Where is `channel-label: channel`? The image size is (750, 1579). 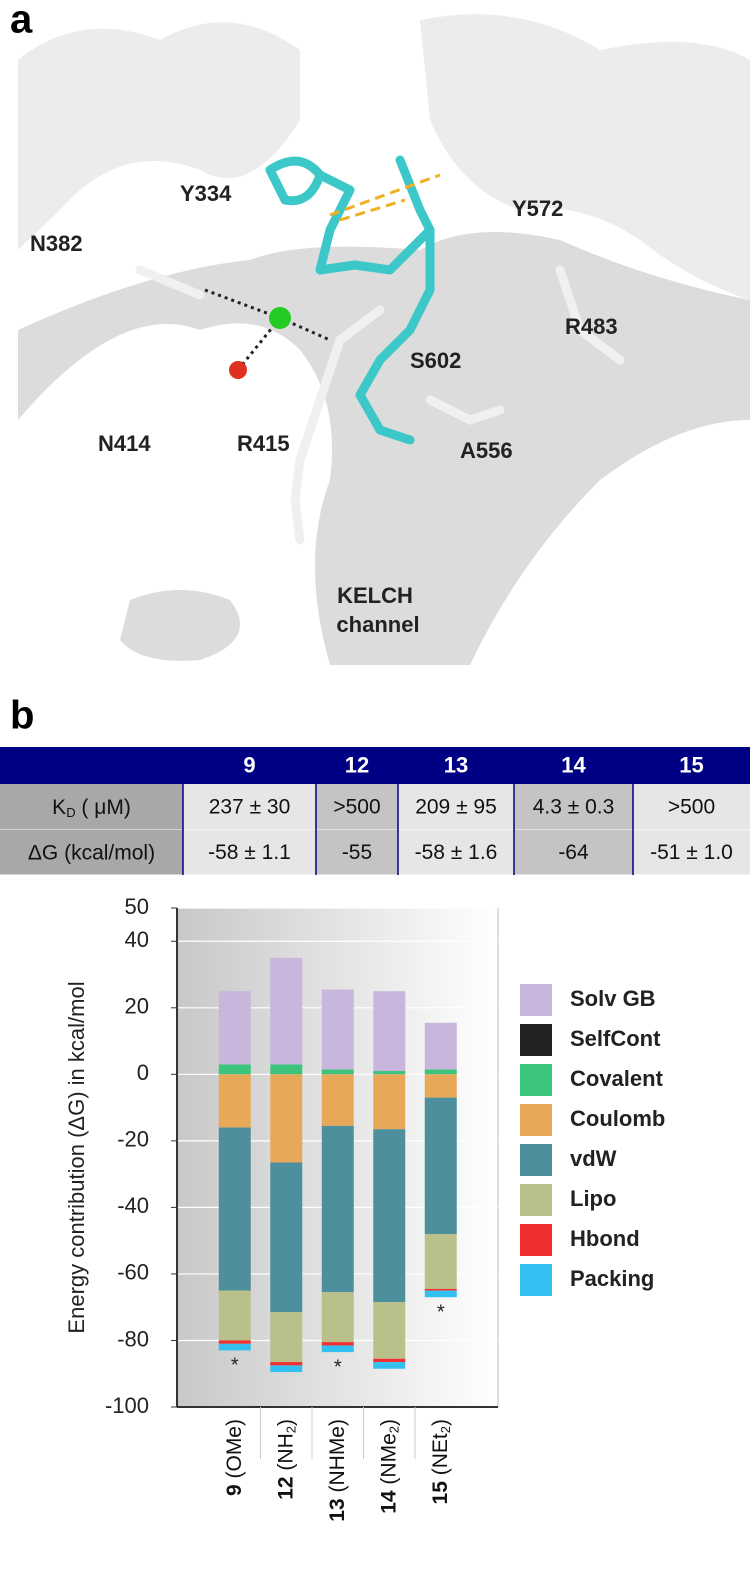 channel-label: channel is located at coordinates (377, 624).